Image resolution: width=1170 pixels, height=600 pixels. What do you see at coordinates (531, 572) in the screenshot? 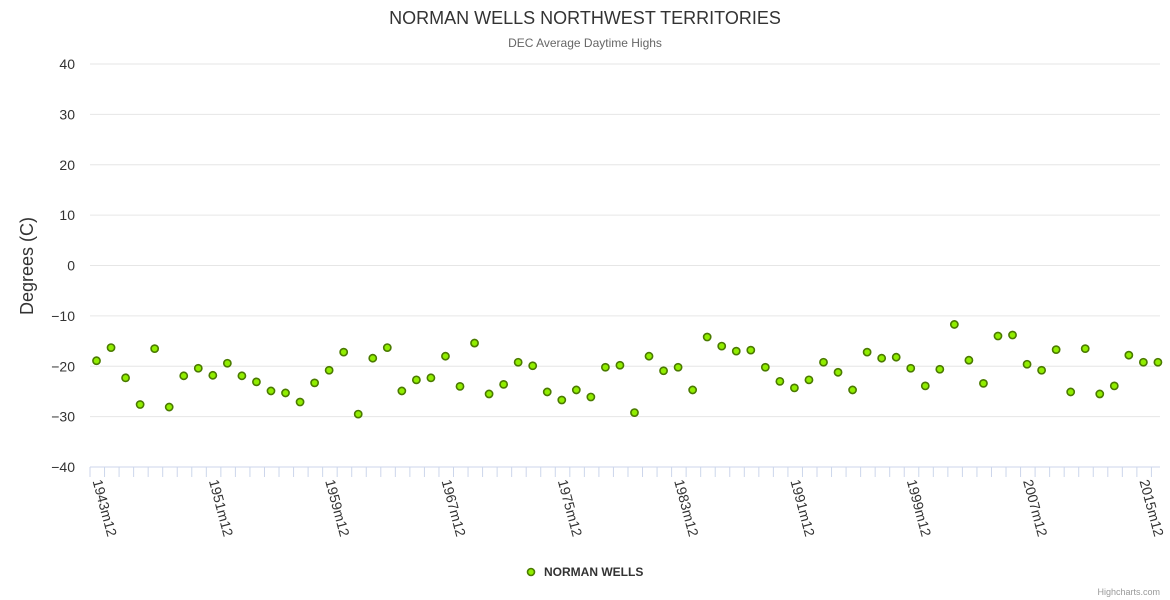
I see `legend-marker` at bounding box center [531, 572].